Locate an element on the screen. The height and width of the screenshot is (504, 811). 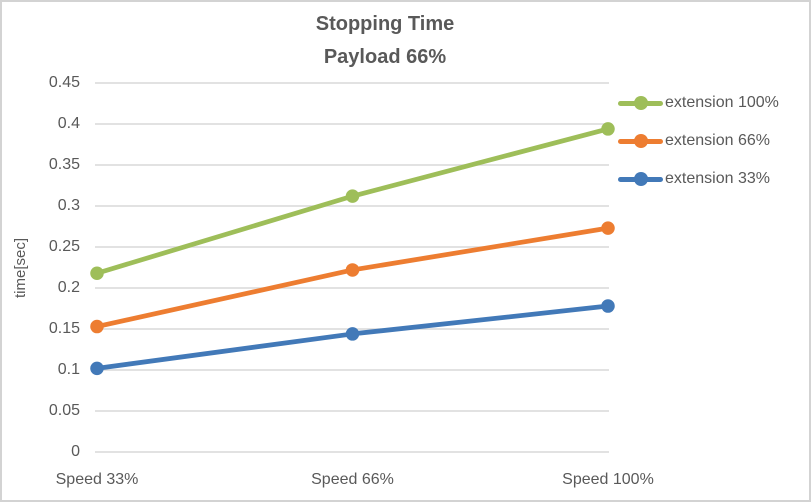
x-category-label: Speed 33% is located at coordinates (97, 479).